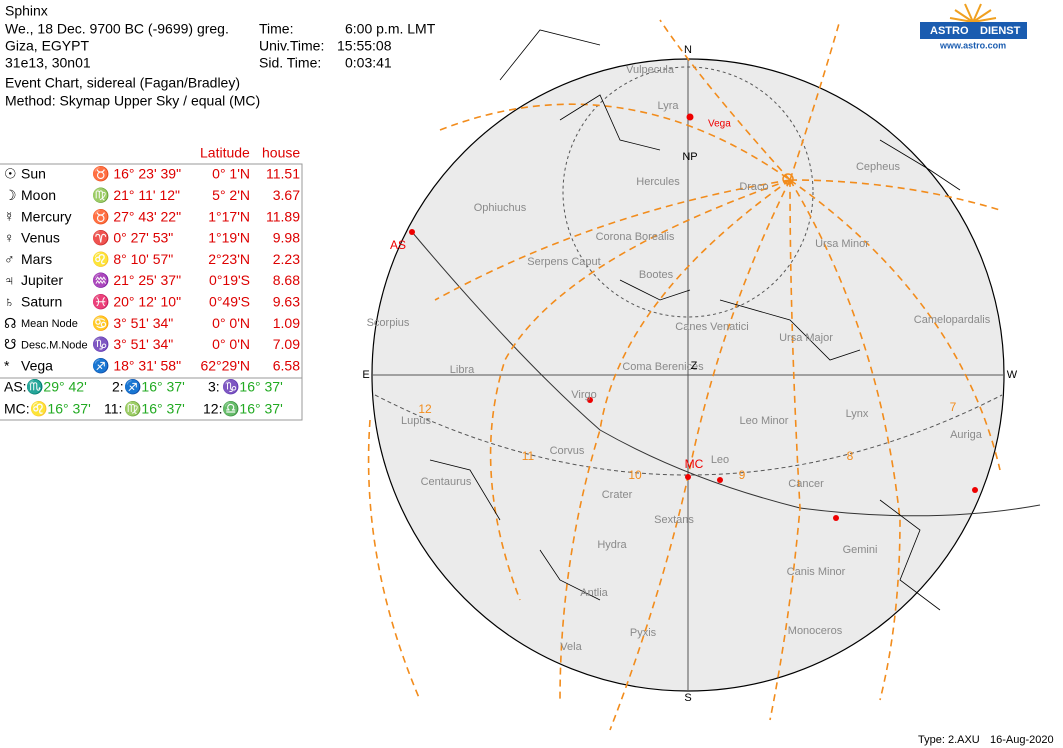 The image size is (1063, 748). What do you see at coordinates (225, 153) in the screenshot?
I see `column-header: Latitude` at bounding box center [225, 153].